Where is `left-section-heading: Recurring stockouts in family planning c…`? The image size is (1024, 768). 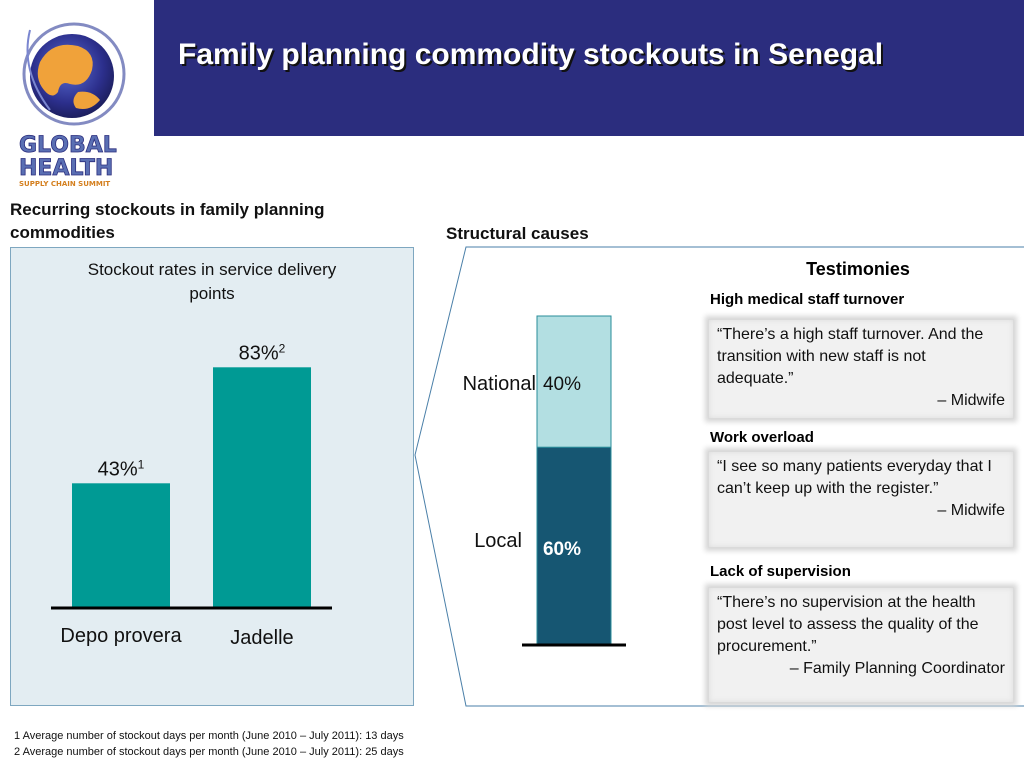 left-section-heading: Recurring stockouts in family planning c… is located at coordinates (167, 221).